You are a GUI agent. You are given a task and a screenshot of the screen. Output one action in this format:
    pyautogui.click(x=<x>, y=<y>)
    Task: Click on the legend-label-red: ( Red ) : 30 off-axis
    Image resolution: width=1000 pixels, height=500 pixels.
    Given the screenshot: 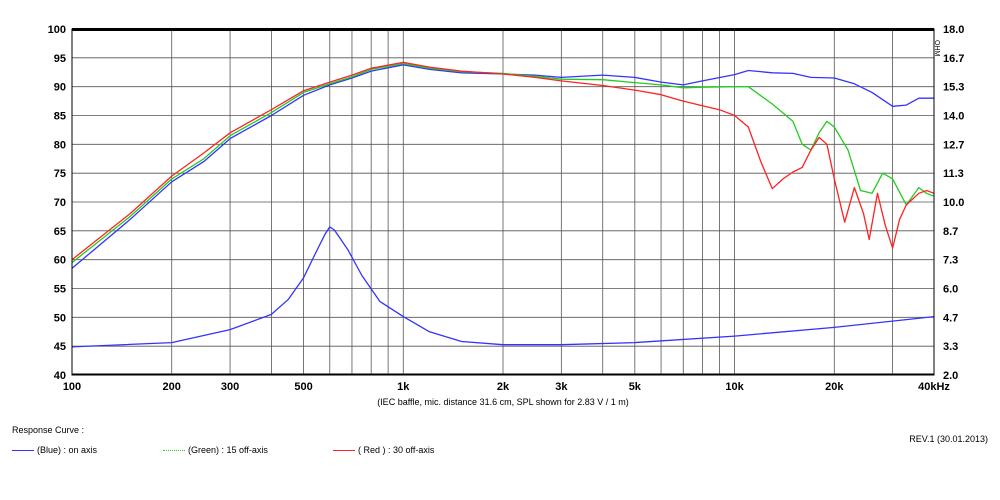 What is the action you would take?
    pyautogui.click(x=396, y=450)
    